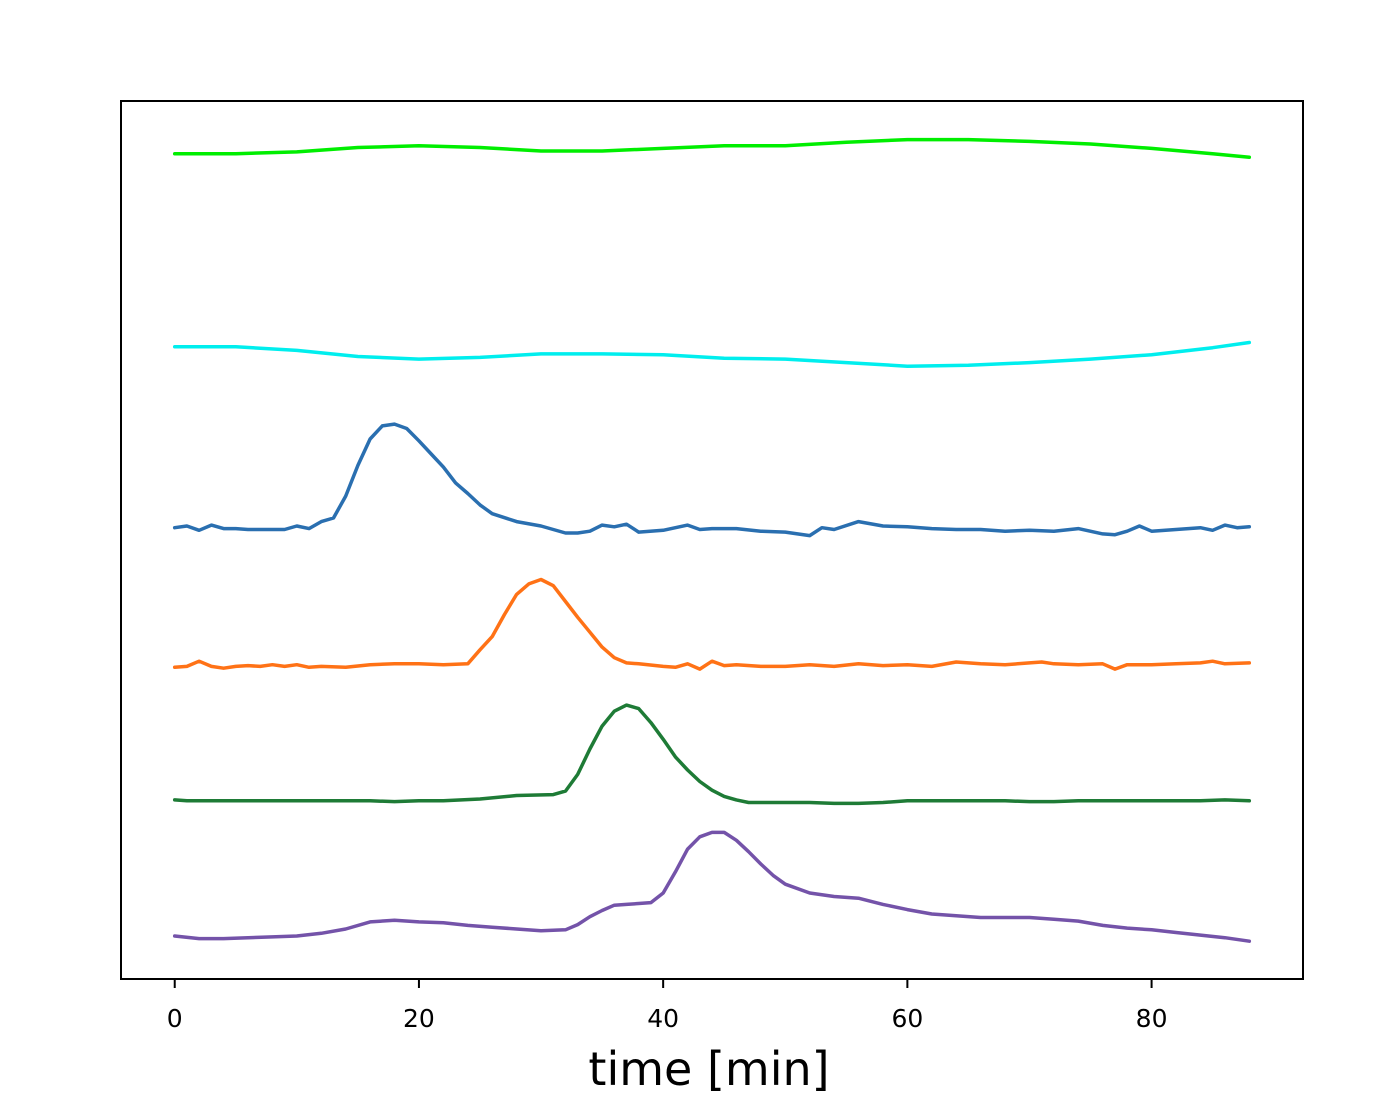 The height and width of the screenshot is (1104, 1397). Describe the element at coordinates (708, 1069) in the screenshot. I see `x-axis-label: time [min]` at that location.